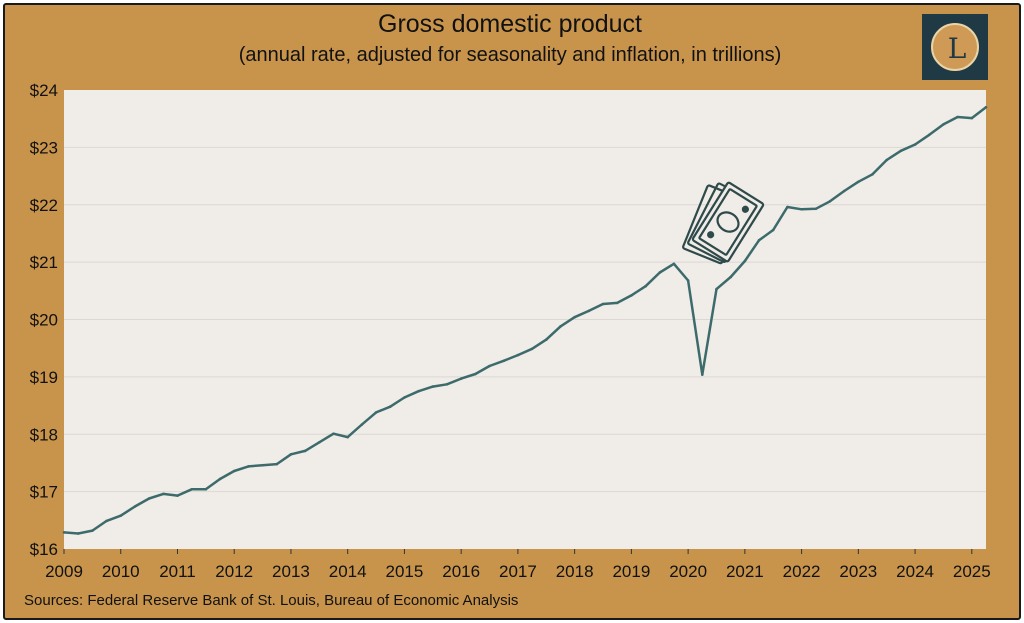  I want to click on x-tick-label: 2010, so click(121, 571).